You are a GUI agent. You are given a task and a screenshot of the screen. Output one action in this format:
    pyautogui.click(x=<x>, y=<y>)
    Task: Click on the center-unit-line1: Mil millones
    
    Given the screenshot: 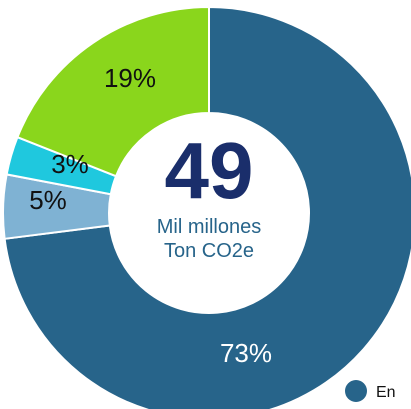 What is the action you would take?
    pyautogui.click(x=209, y=227)
    